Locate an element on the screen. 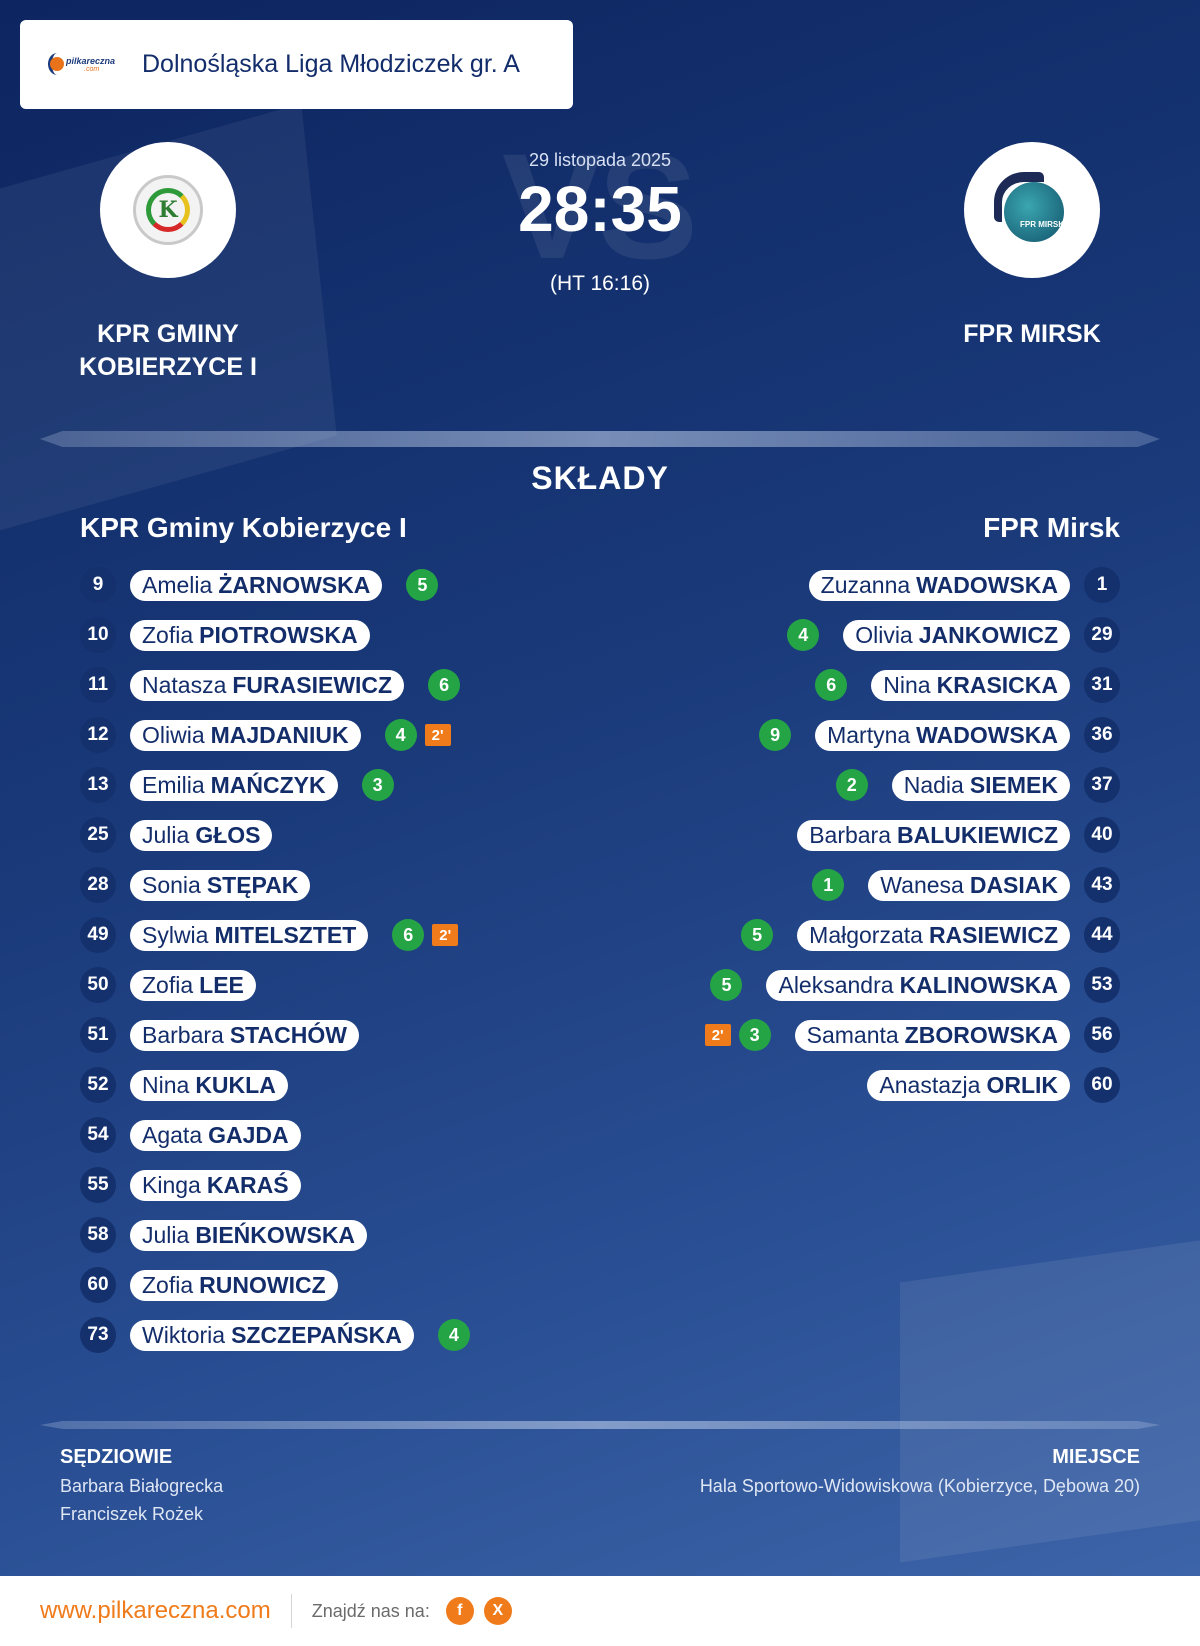  player-first-name: Kinga is located at coordinates (171, 1184).